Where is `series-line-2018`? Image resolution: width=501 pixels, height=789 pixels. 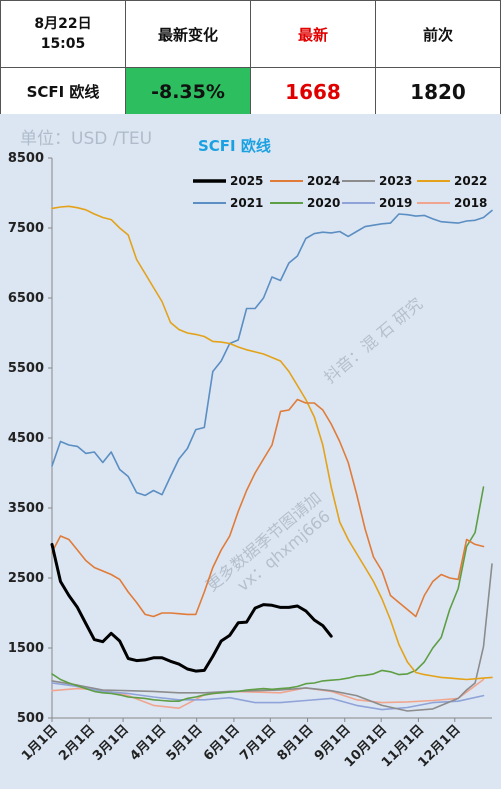
series-line-2018 is located at coordinates (268, 694).